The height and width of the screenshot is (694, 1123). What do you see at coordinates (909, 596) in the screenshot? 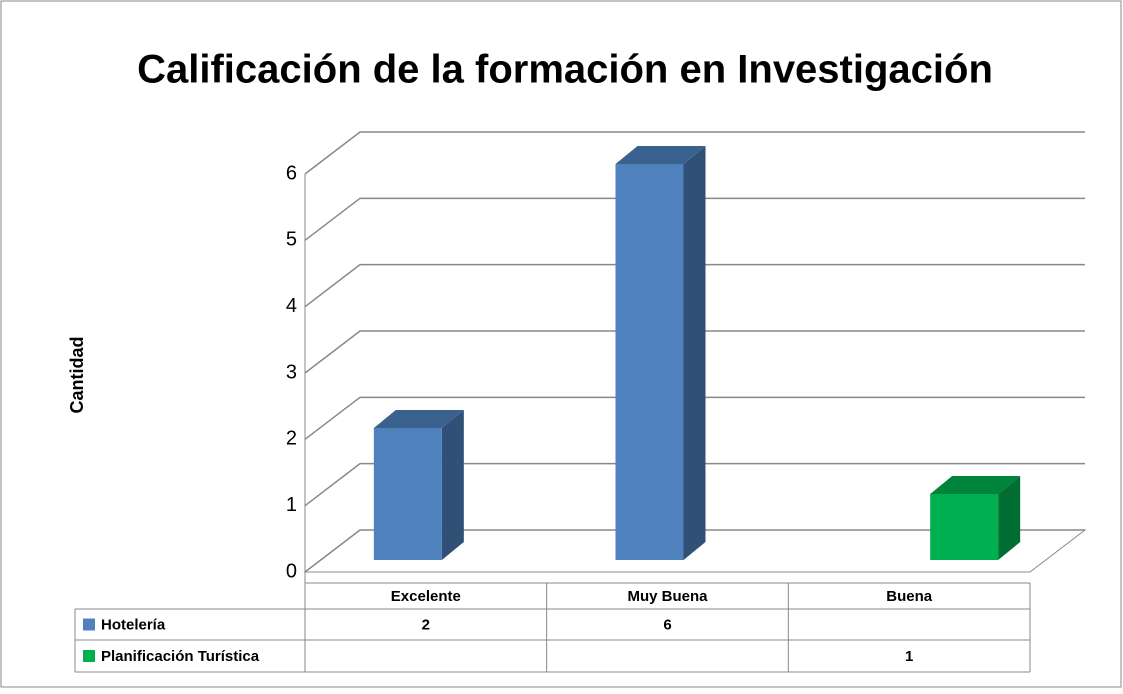
I see `x-tick-label: Buena` at bounding box center [909, 596].